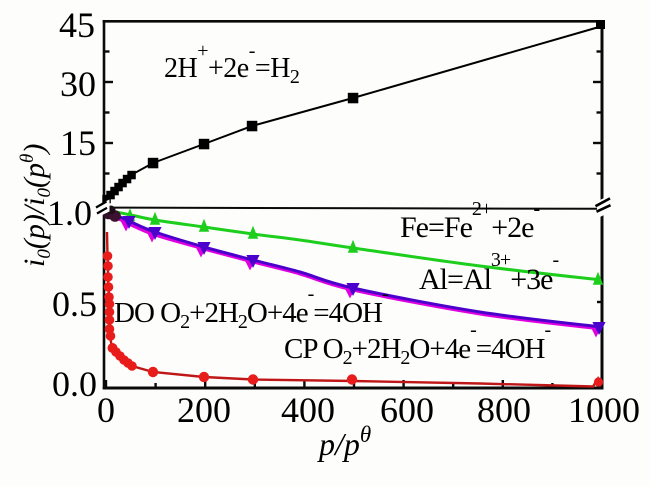 The image size is (650, 486). What do you see at coordinates (106, 410) in the screenshot?
I see `svg-text: 0` at bounding box center [106, 410].